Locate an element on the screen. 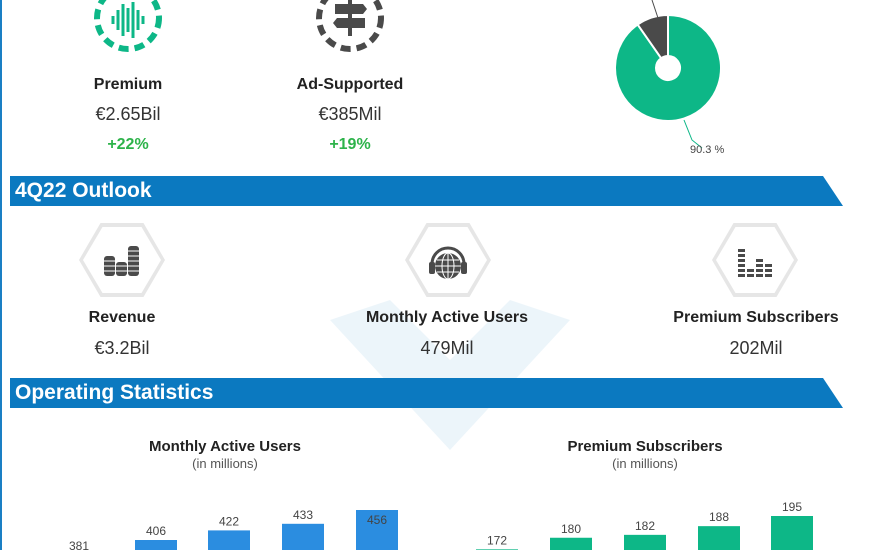 This screenshot has width=890, height=550. outlook-header: 4Q22 Outlook is located at coordinates (426, 191).